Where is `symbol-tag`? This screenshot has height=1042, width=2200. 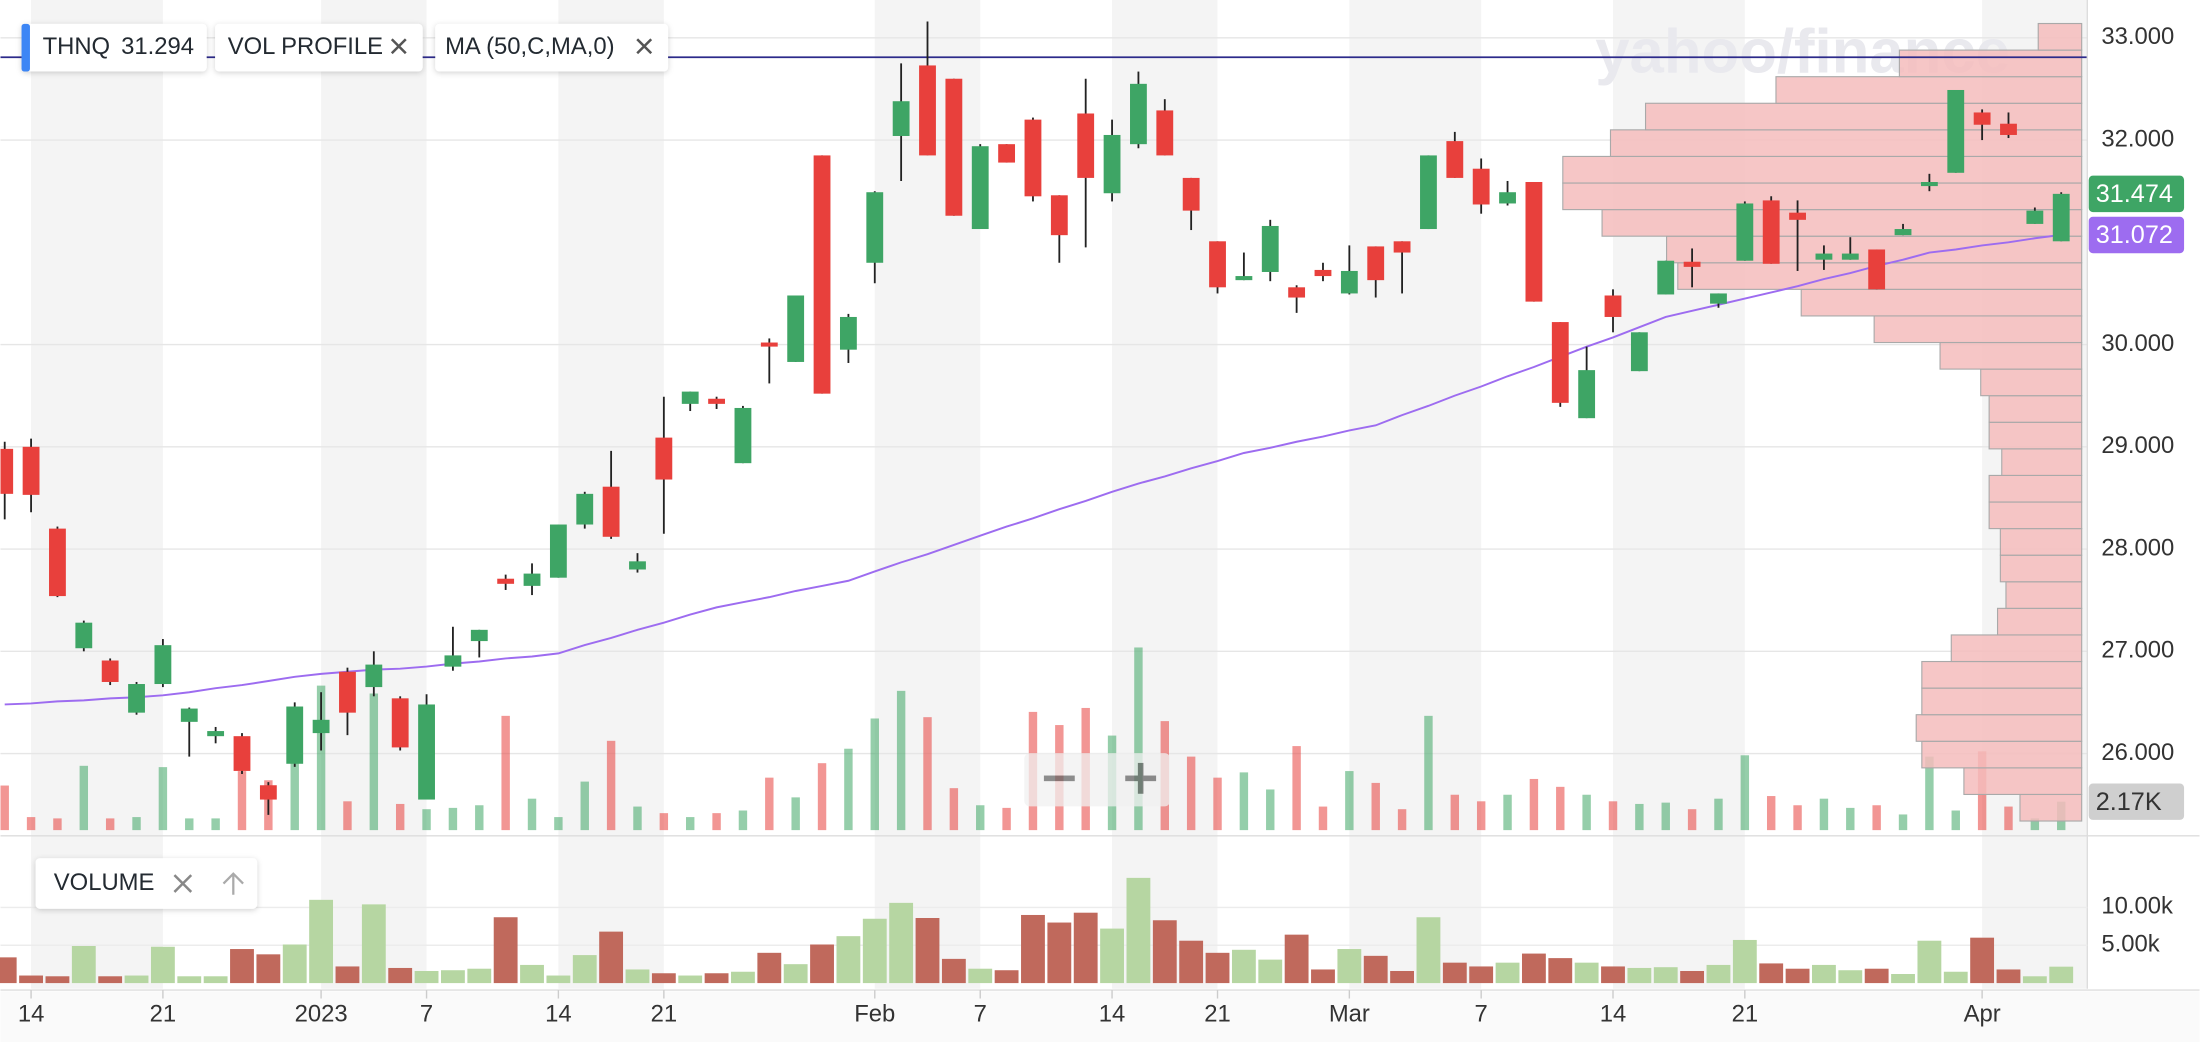 symbol-tag is located at coordinates (114, 47).